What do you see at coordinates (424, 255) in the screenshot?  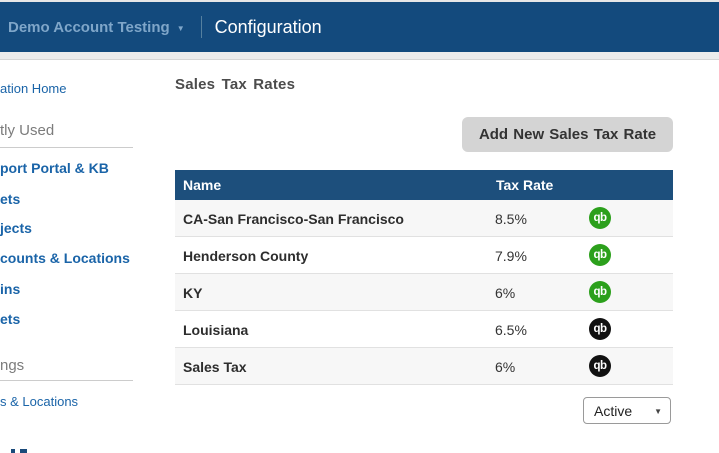 I see `table-row: Henderson County 7.9% qb` at bounding box center [424, 255].